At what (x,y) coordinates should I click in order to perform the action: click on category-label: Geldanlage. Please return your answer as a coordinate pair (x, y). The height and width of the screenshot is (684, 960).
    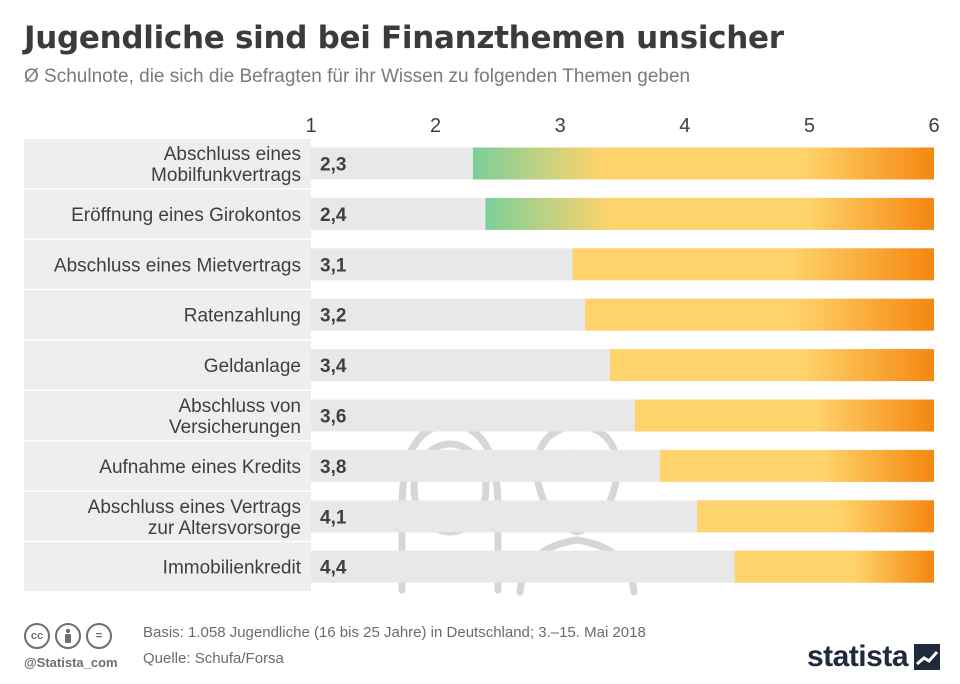
    Looking at the image, I should click on (252, 366).